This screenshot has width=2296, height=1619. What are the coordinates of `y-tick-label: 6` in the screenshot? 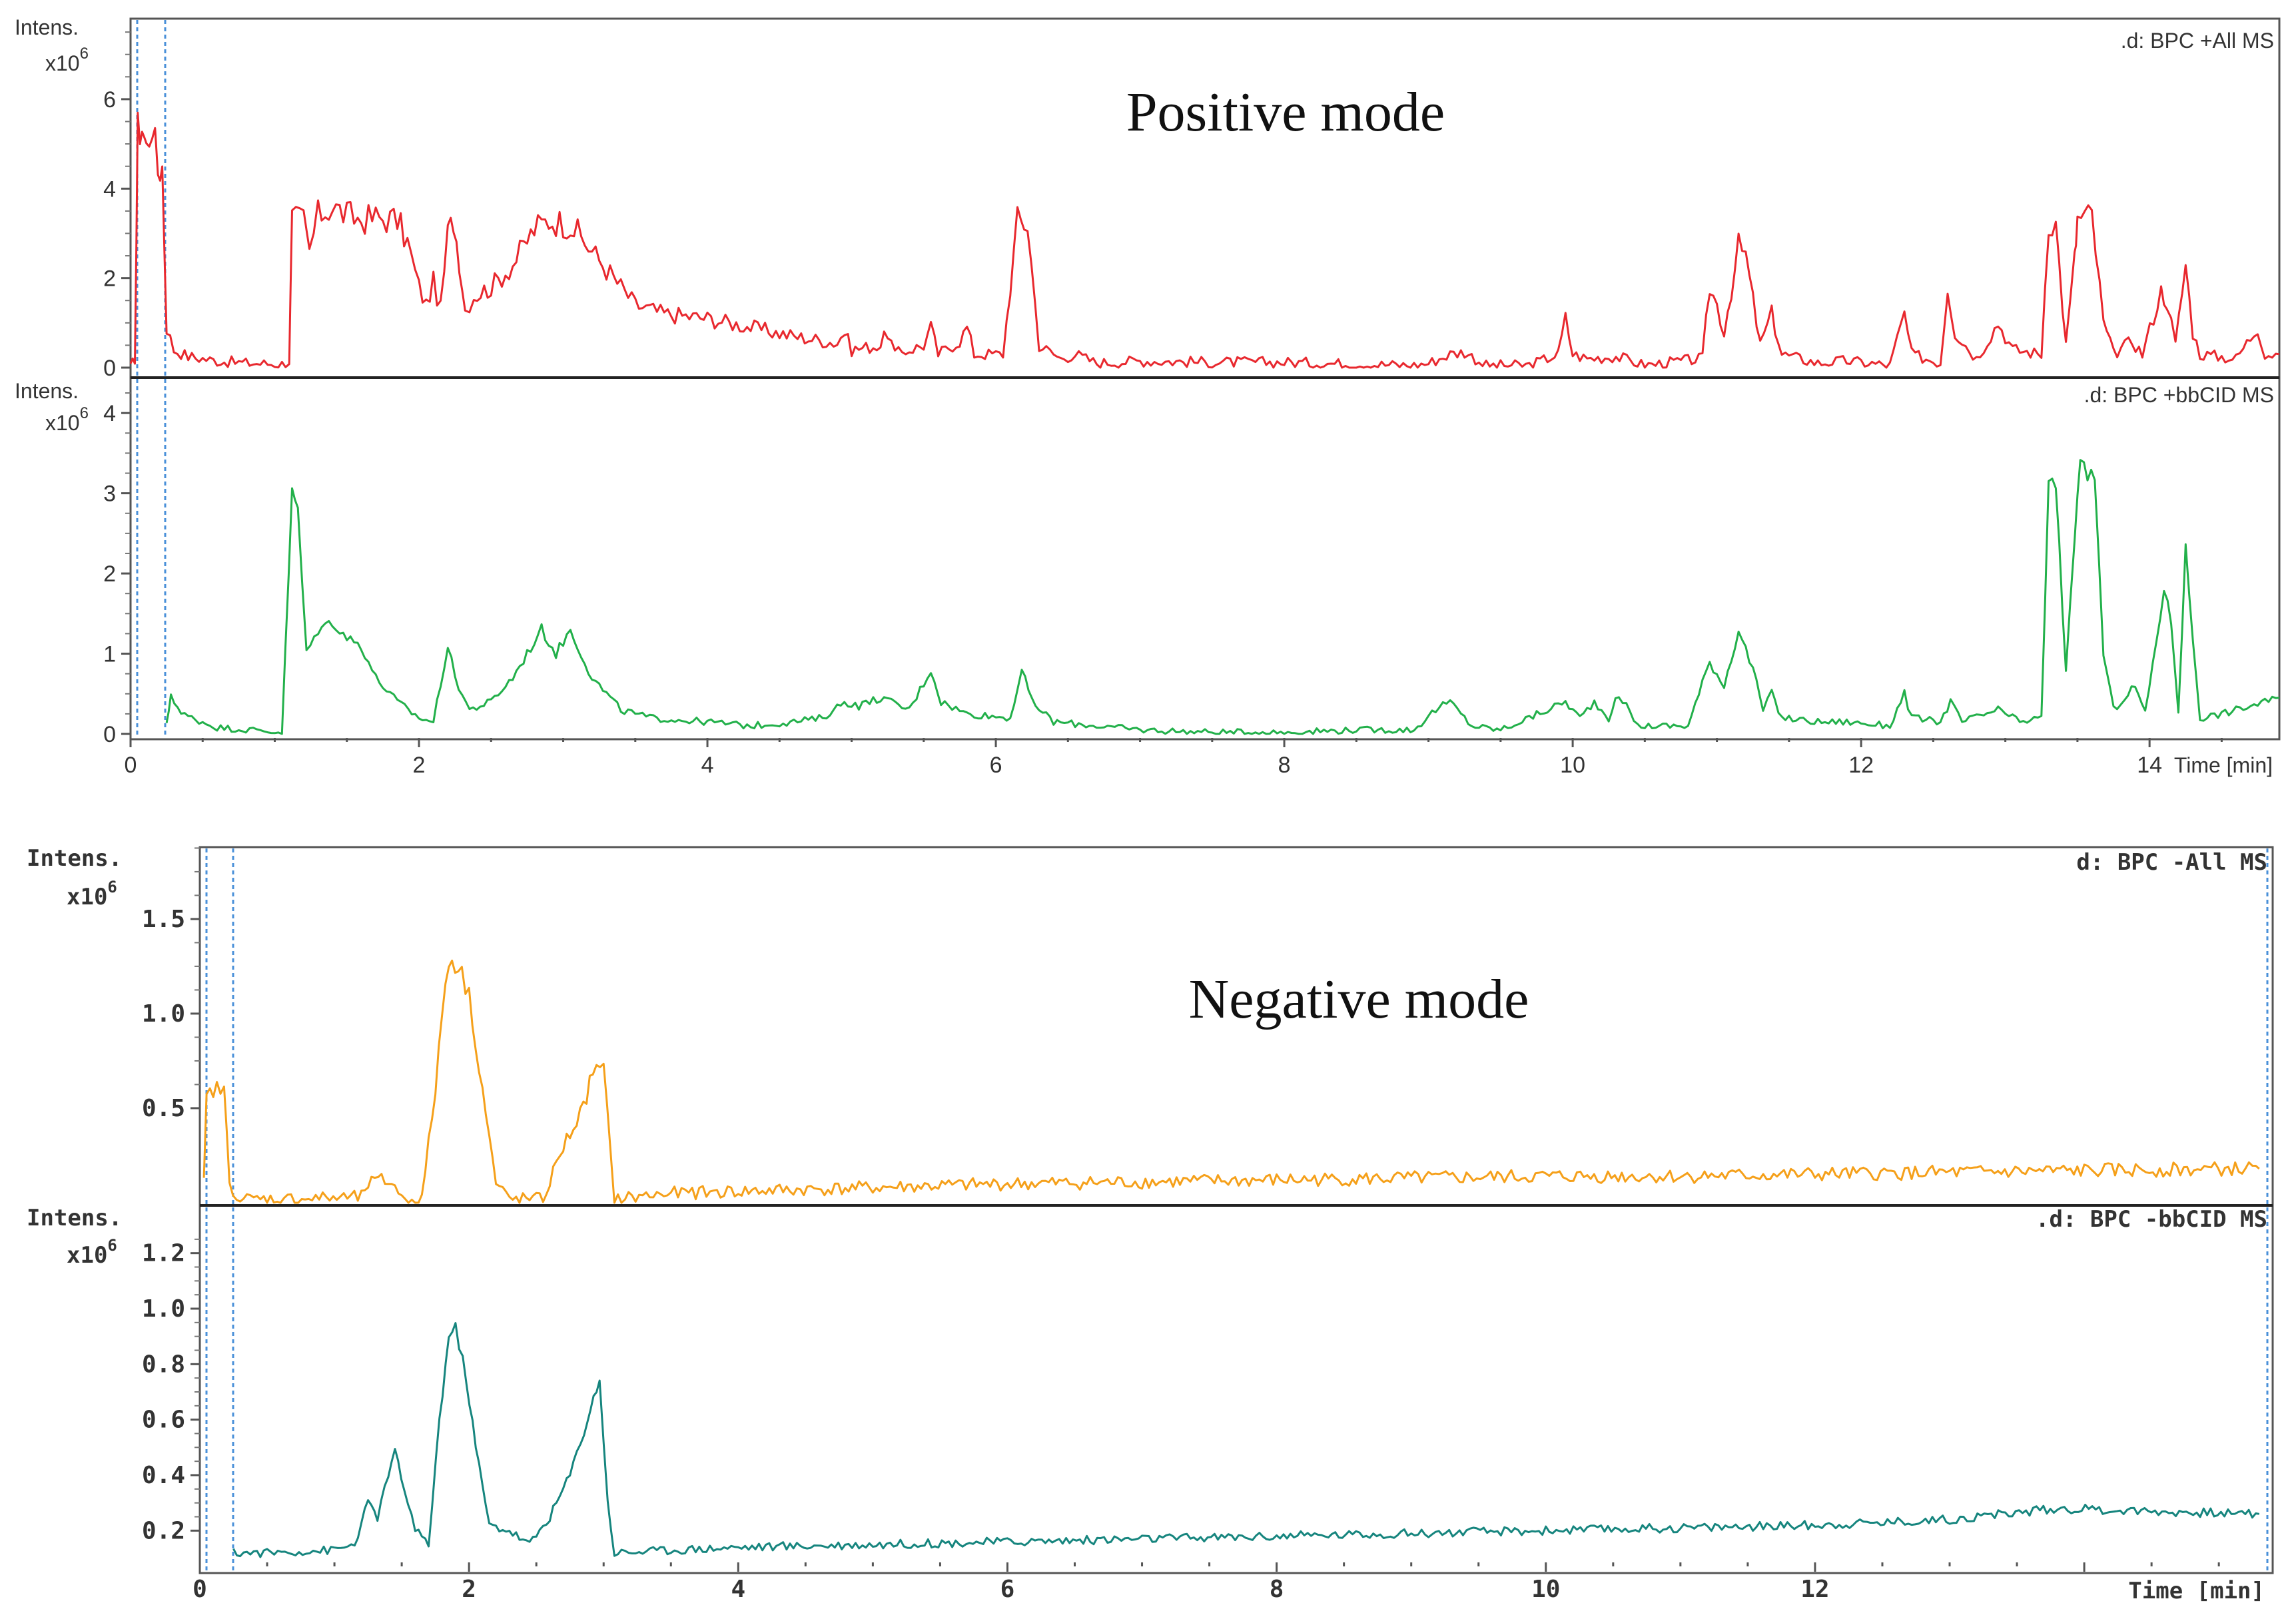 It's located at (109, 100).